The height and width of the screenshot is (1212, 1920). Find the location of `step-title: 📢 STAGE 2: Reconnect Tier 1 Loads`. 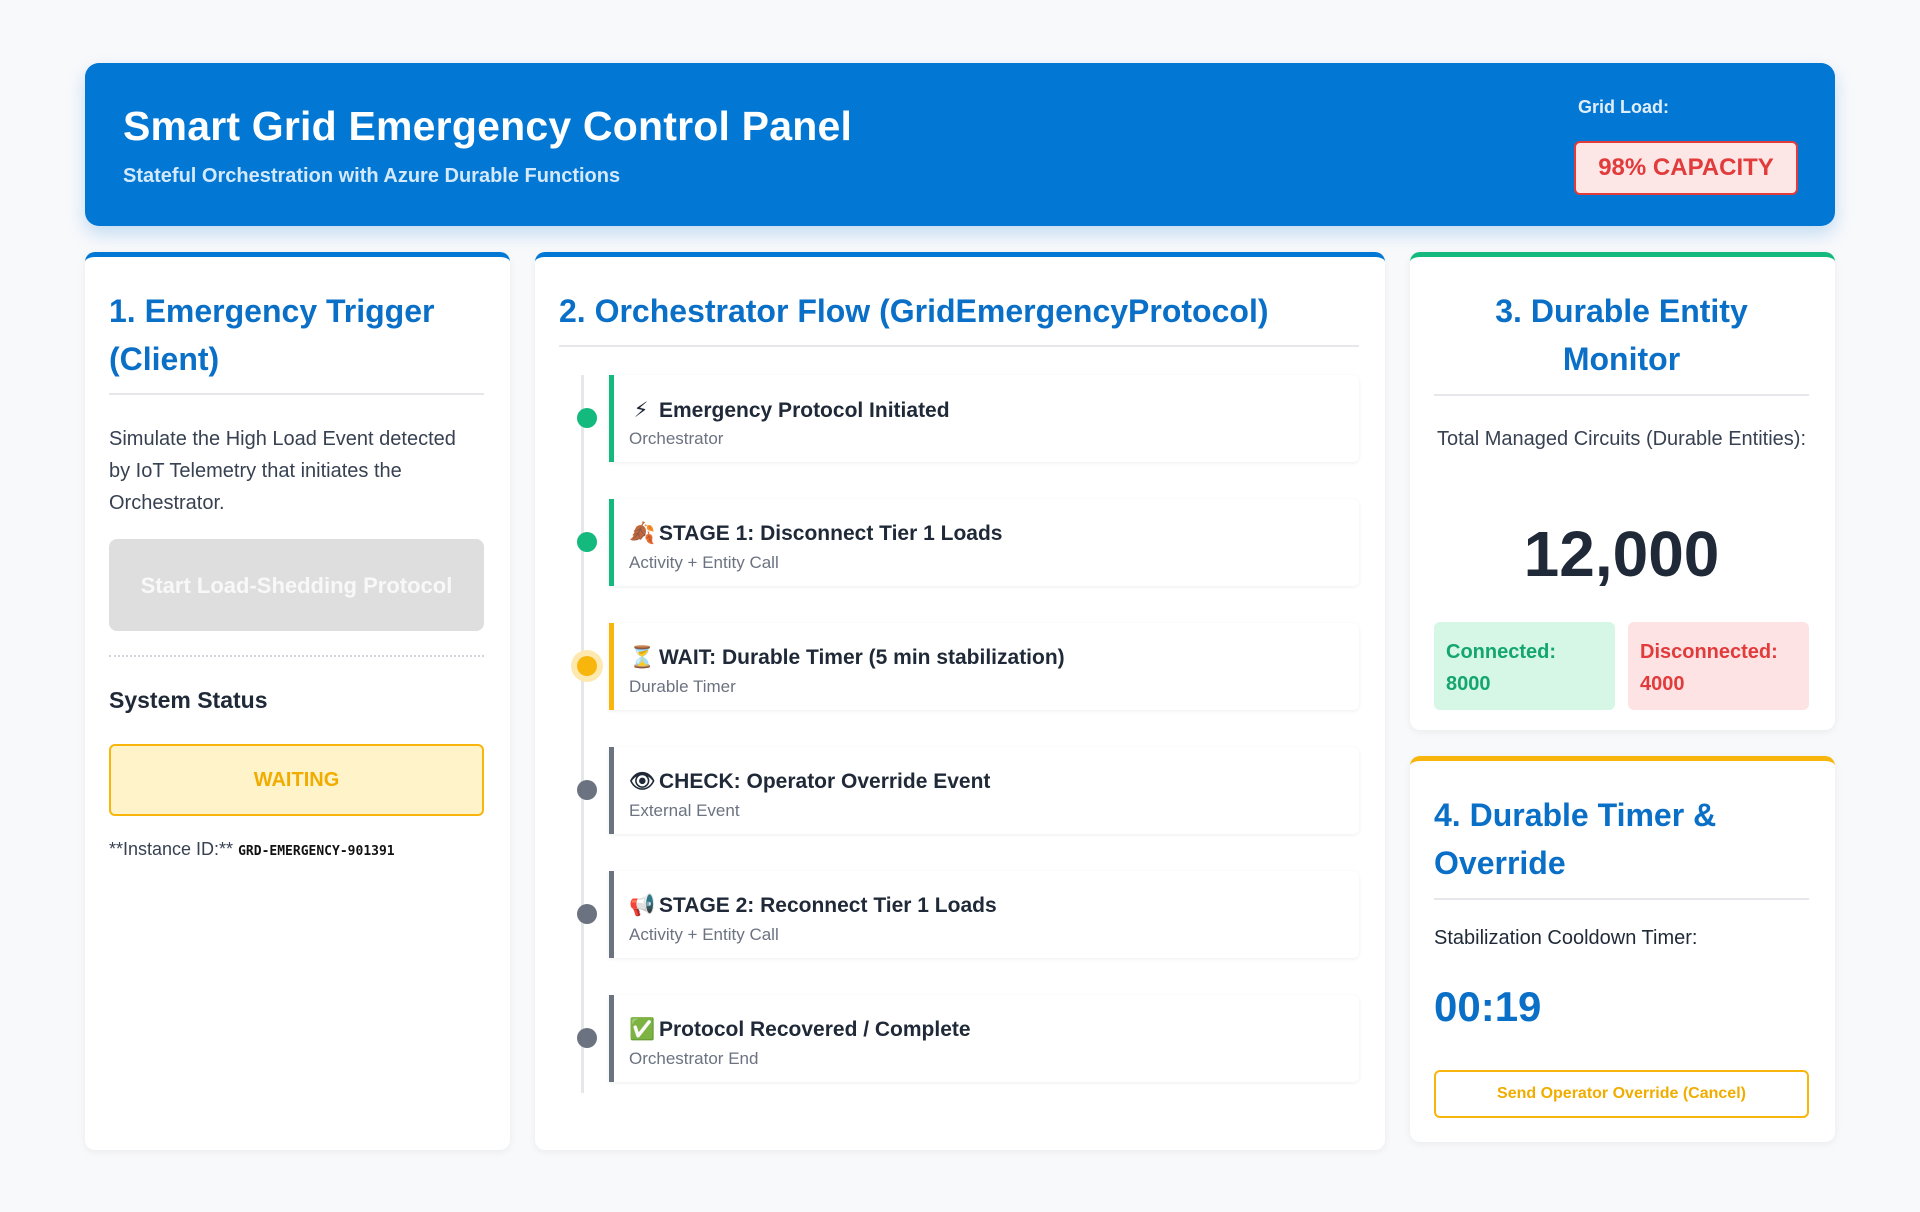

step-title: 📢 STAGE 2: Reconnect Tier 1 Loads is located at coordinates (813, 906).